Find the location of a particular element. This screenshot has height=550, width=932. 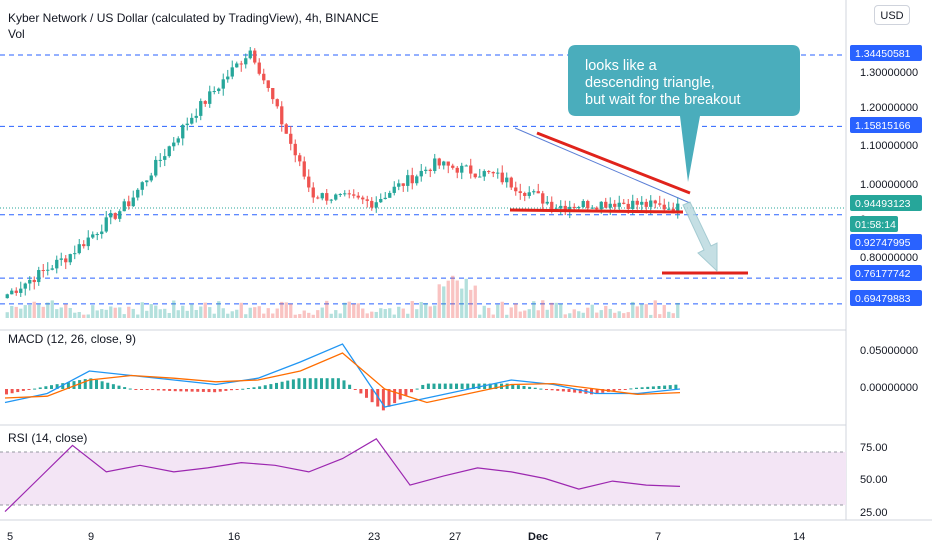

triangle-upper-thin-line is located at coordinates (602, 165).